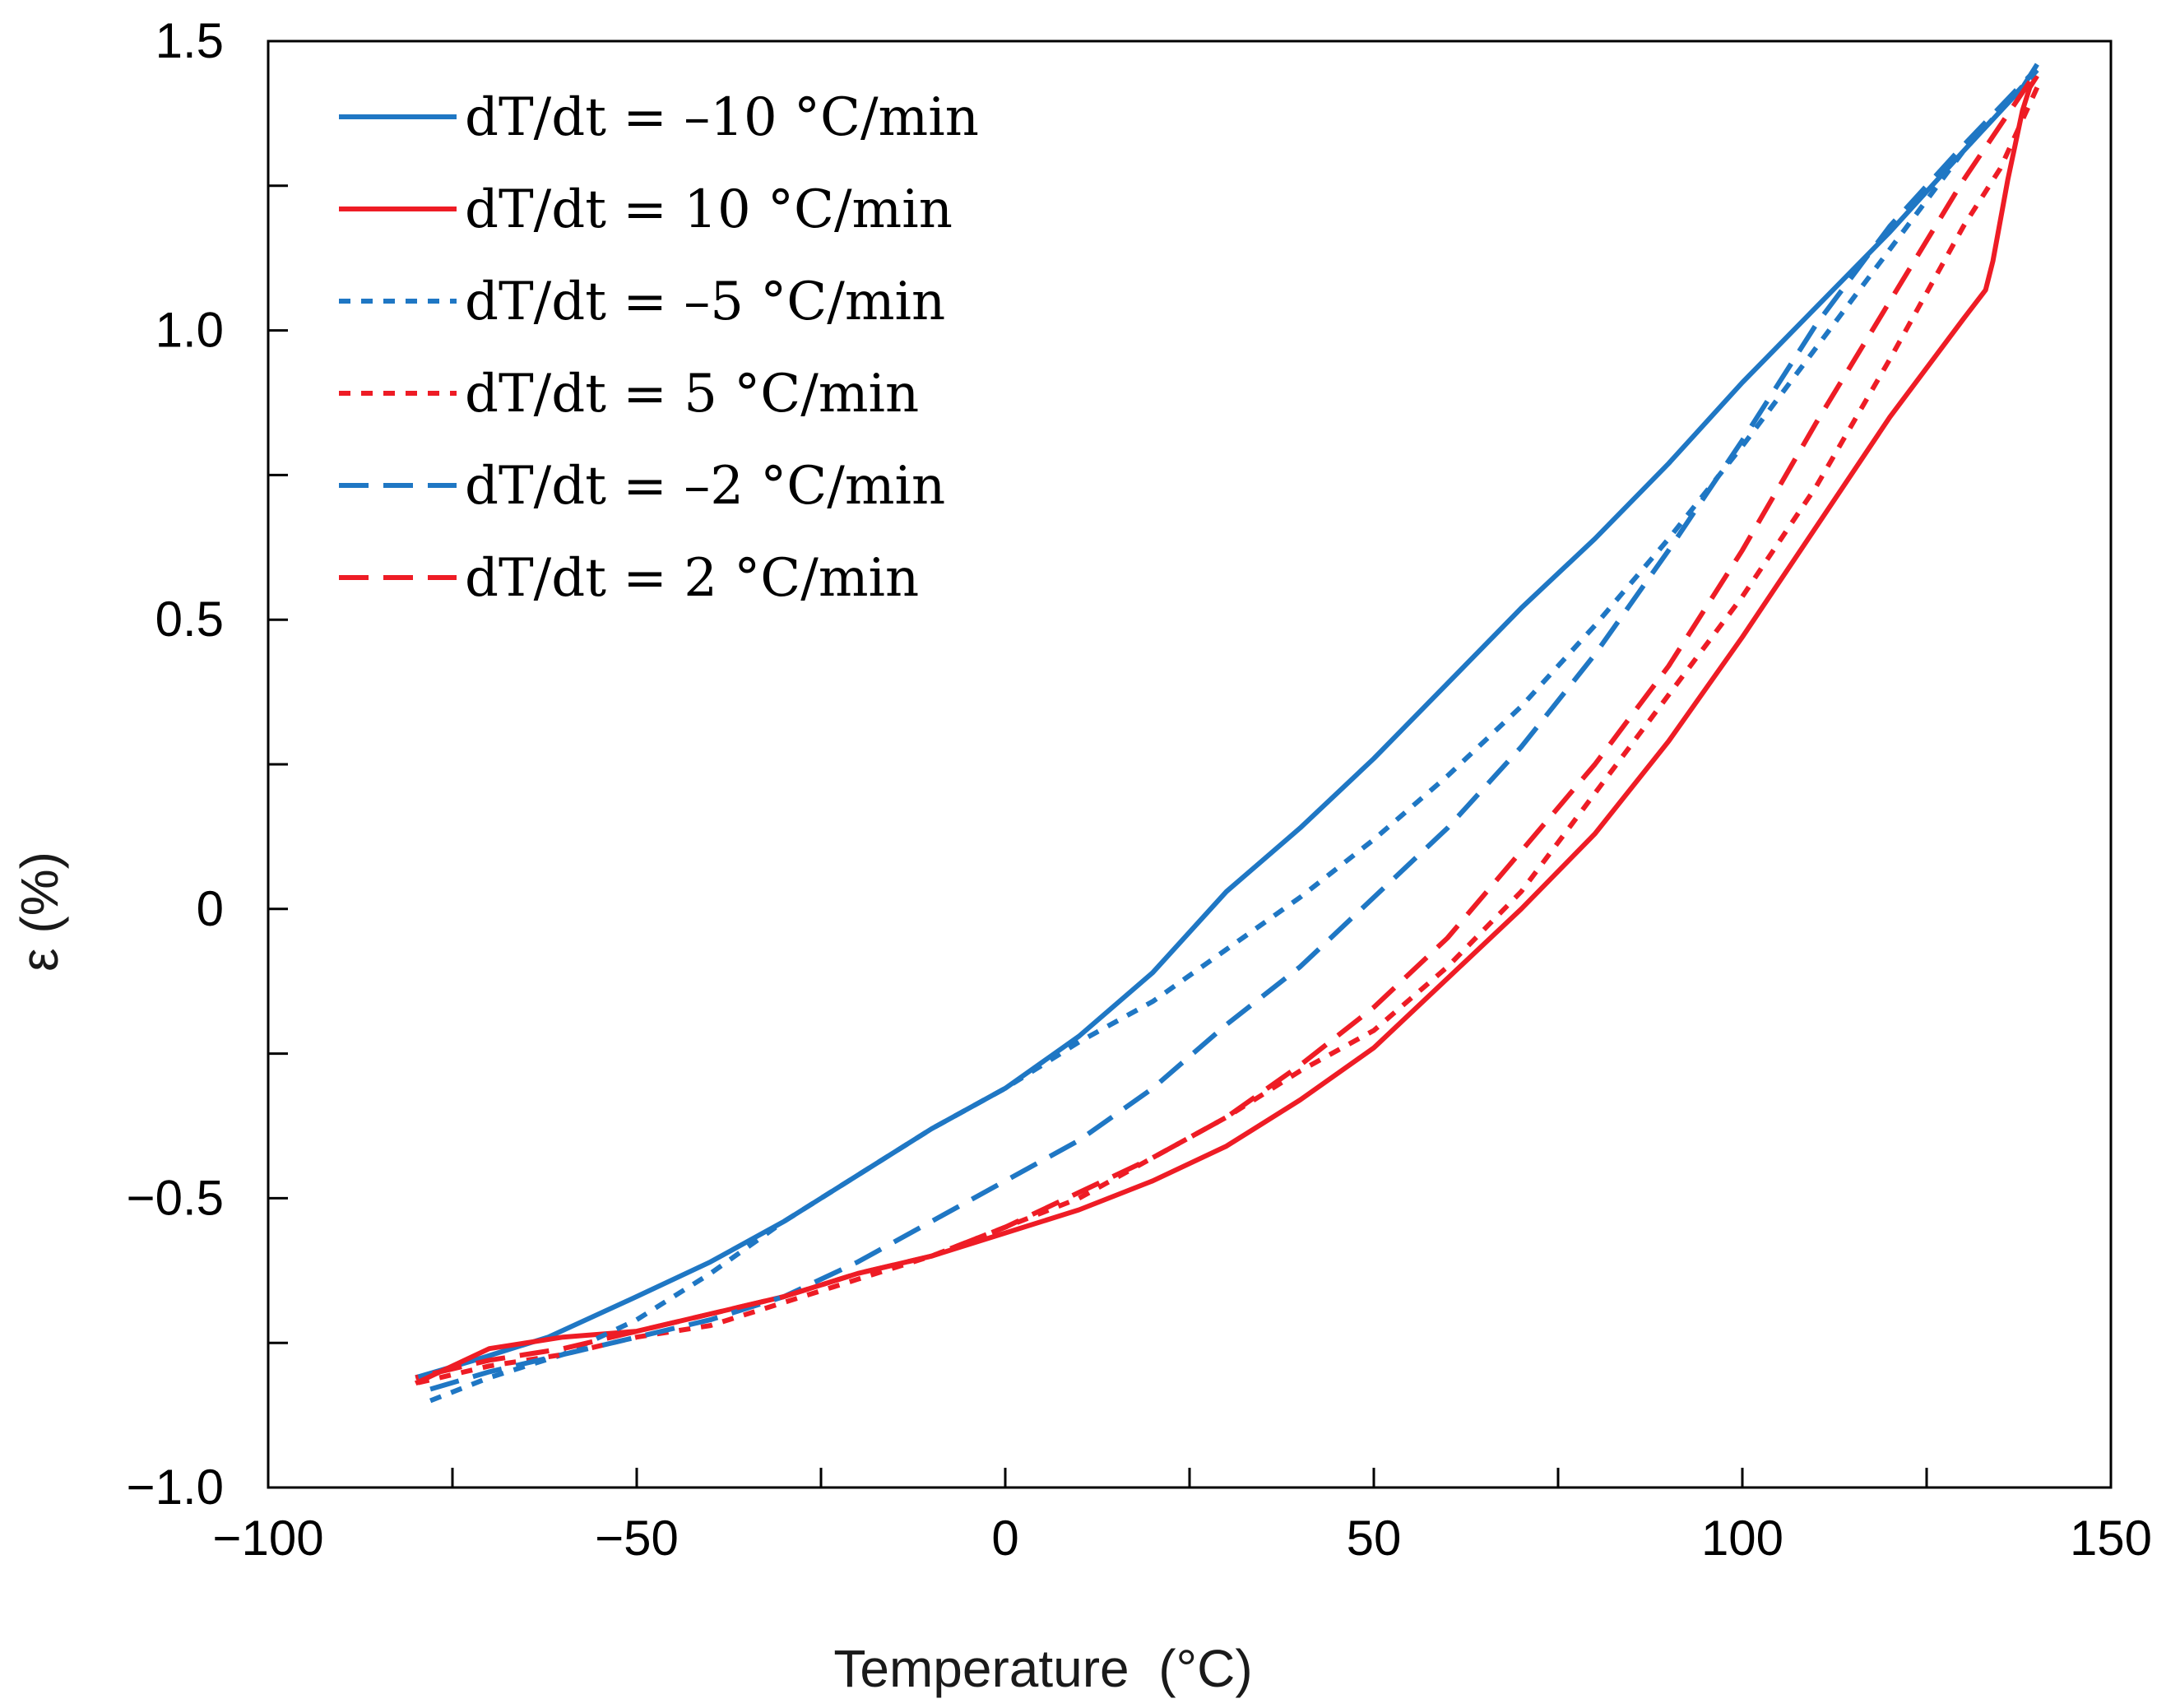 The image size is (2180, 1708). Describe the element at coordinates (210, 909) in the screenshot. I see `y-tick-label: 0` at that location.